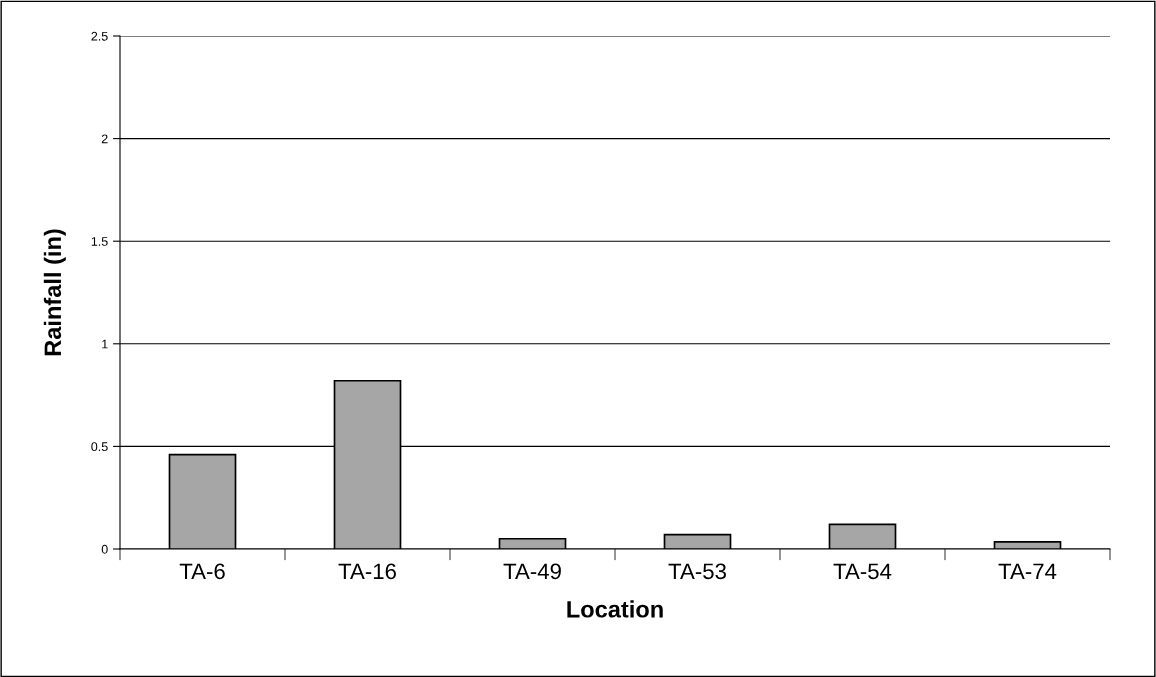 Image resolution: width=1156 pixels, height=677 pixels. I want to click on x-axis-title: Location, so click(615, 609).